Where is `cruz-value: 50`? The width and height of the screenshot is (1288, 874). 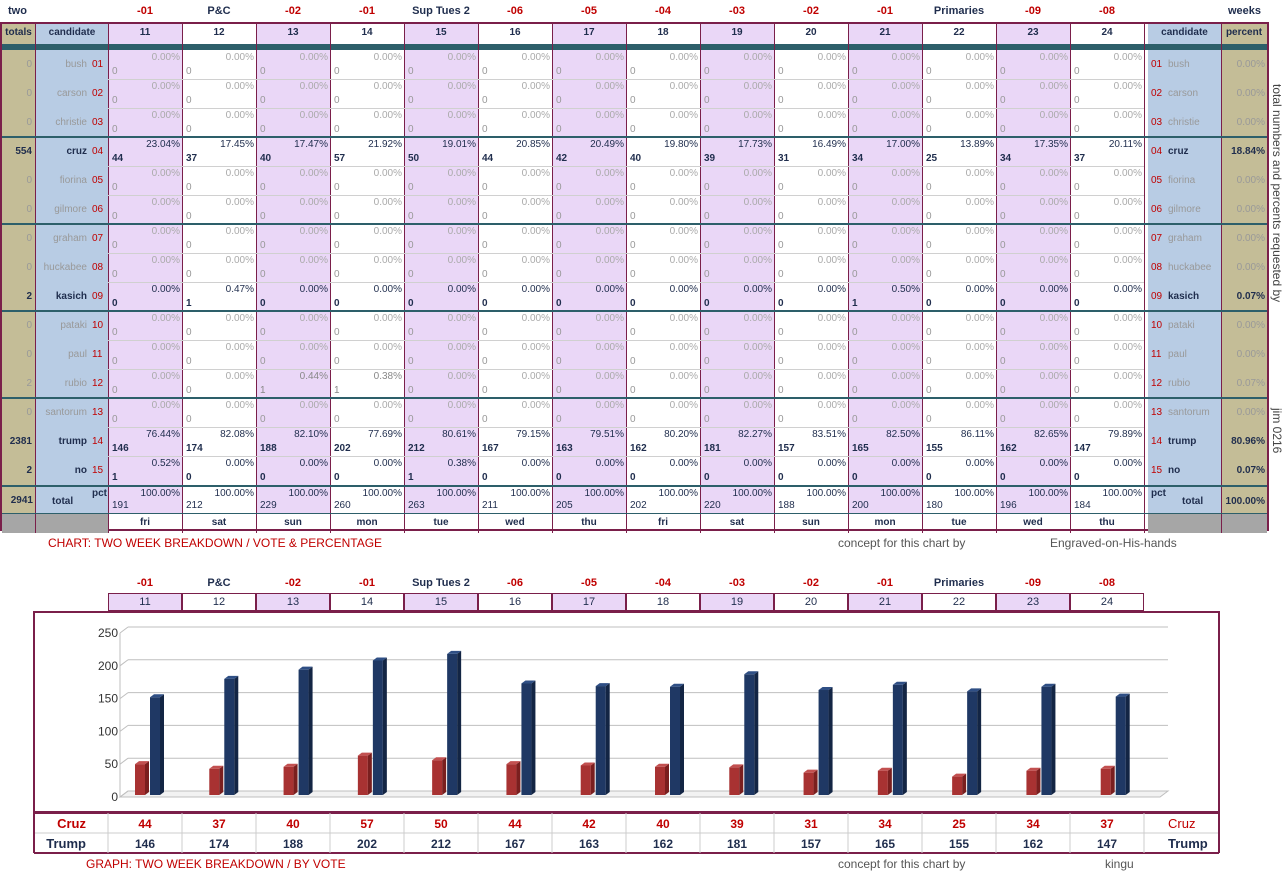 cruz-value: 50 is located at coordinates (441, 824).